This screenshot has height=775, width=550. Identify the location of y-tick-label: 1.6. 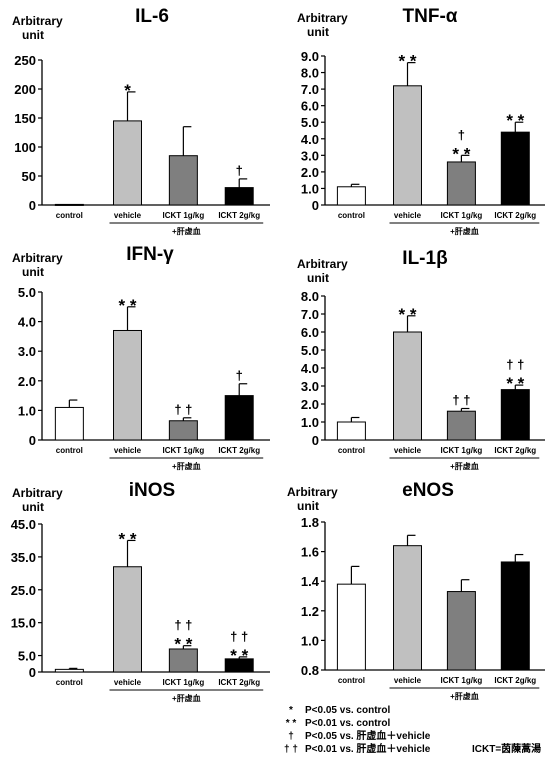
(310, 552).